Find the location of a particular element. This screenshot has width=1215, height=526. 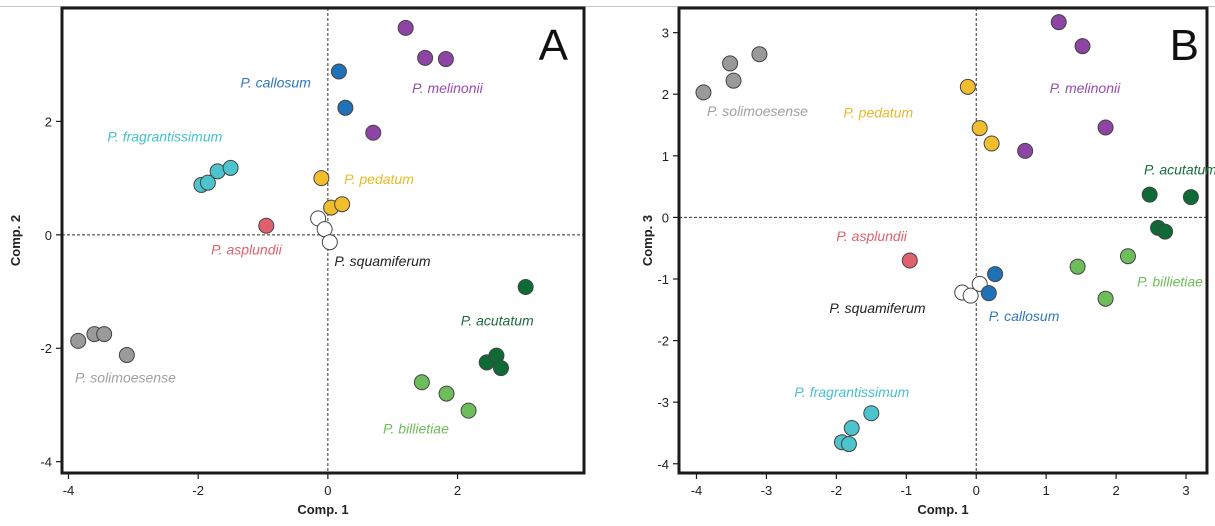

panel-a-xtick-label: -4 is located at coordinates (69, 490).